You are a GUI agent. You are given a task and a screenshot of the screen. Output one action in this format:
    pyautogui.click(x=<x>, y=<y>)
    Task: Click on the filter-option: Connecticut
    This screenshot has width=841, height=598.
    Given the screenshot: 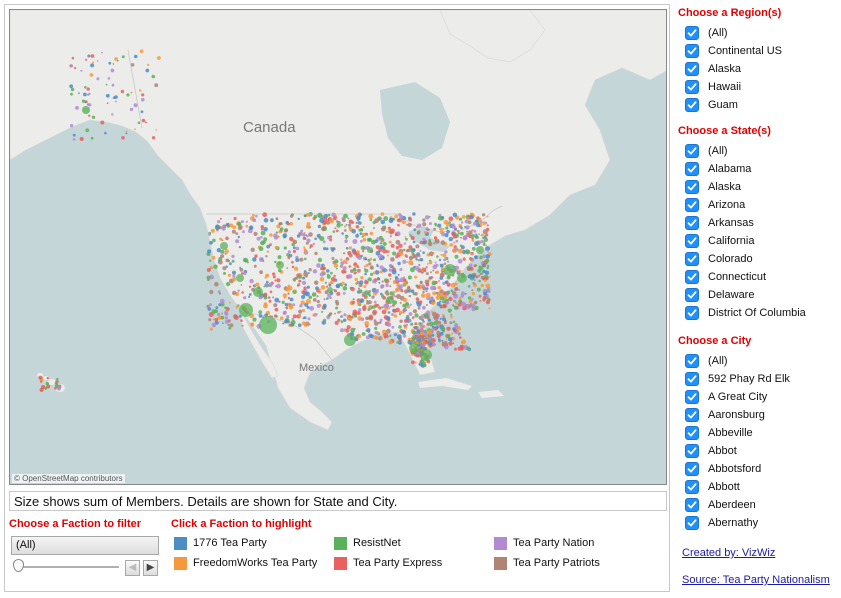 What is the action you would take?
    pyautogui.click(x=757, y=277)
    